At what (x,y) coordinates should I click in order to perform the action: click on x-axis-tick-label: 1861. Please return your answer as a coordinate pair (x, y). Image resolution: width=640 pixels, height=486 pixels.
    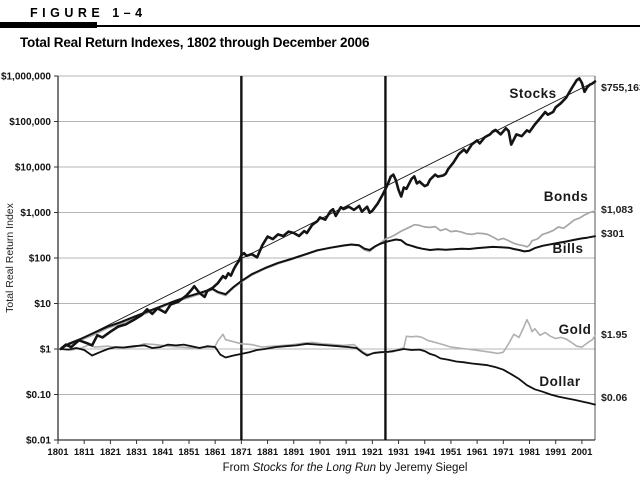
    Looking at the image, I should click on (216, 452).